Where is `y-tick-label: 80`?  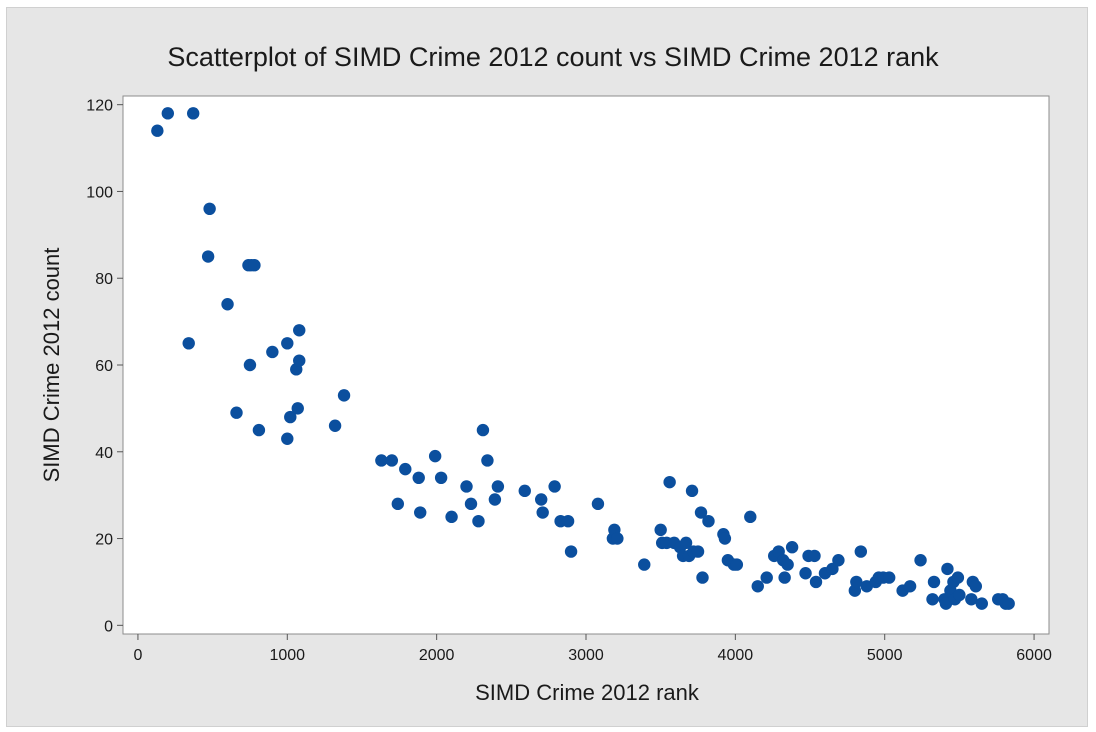
y-tick-label: 80 is located at coordinates (104, 279).